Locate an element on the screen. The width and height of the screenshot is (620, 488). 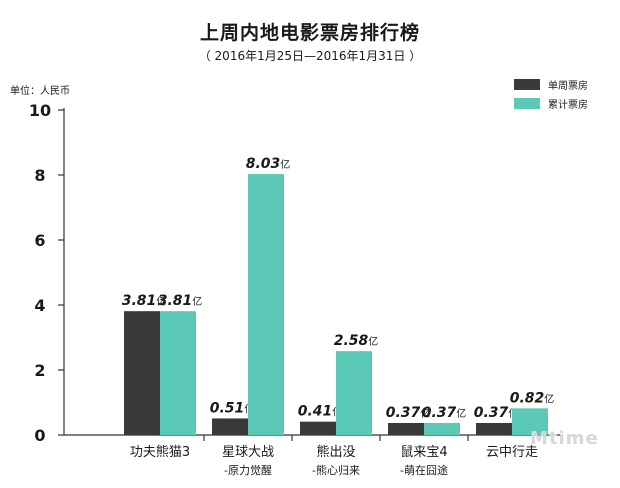
legend-weekly-label: 单周票房 is located at coordinates (568, 86).